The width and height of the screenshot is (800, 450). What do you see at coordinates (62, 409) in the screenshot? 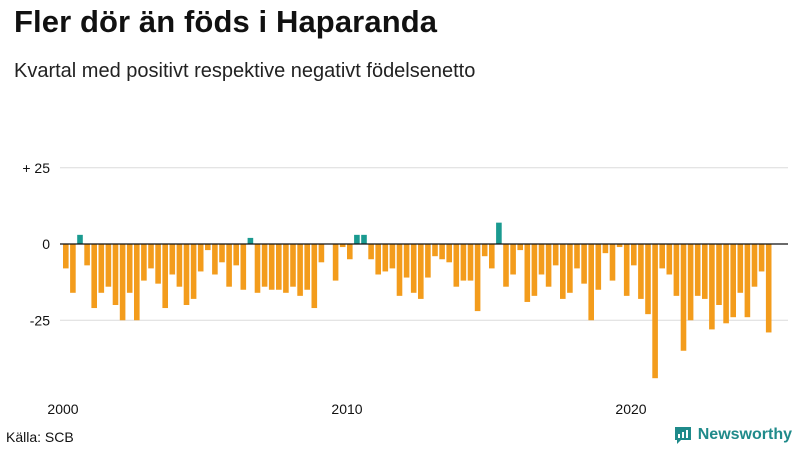
I see `x-tick-label: 2000` at bounding box center [62, 409].